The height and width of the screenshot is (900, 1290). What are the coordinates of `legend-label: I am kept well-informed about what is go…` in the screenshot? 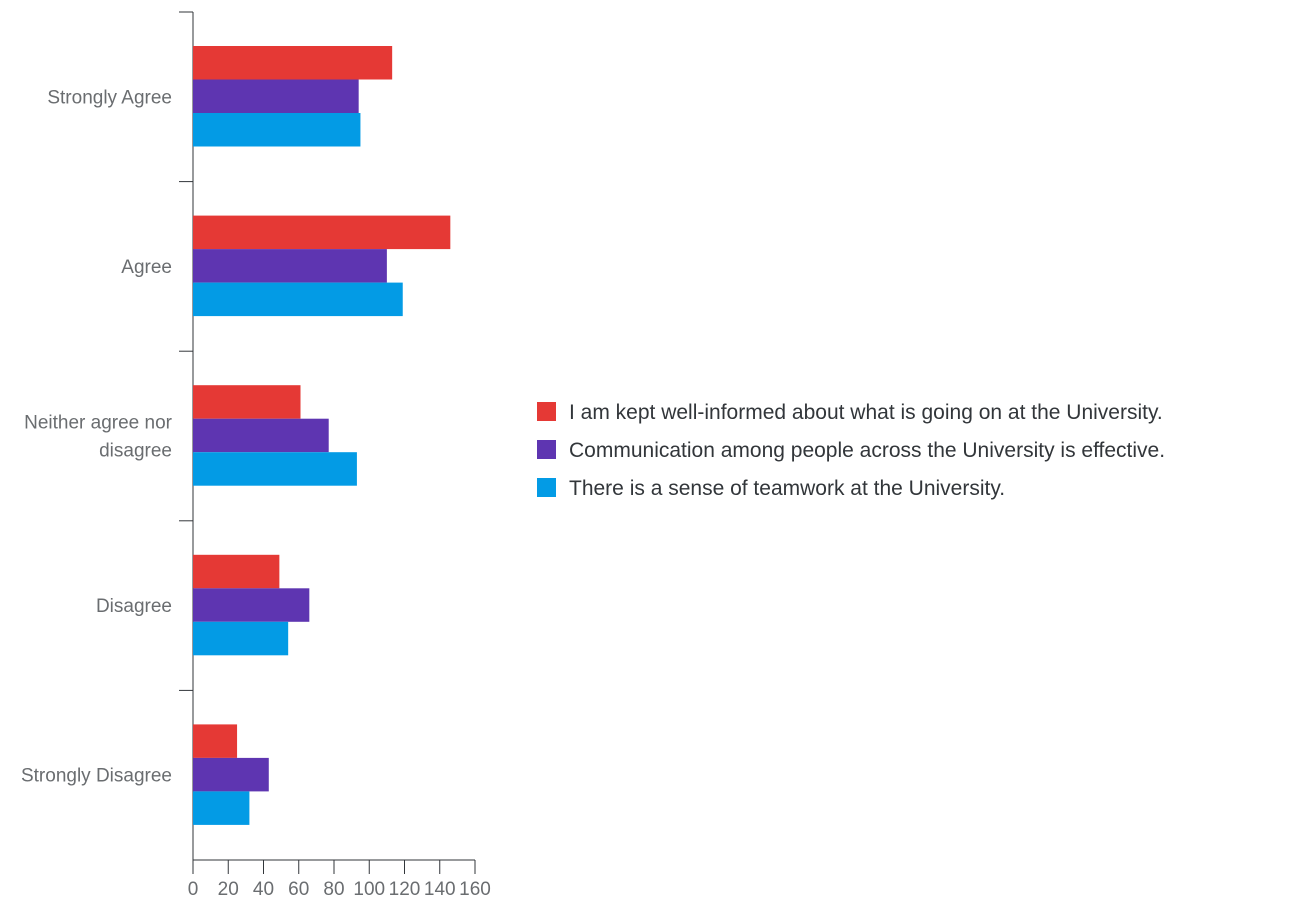 It's located at (866, 412).